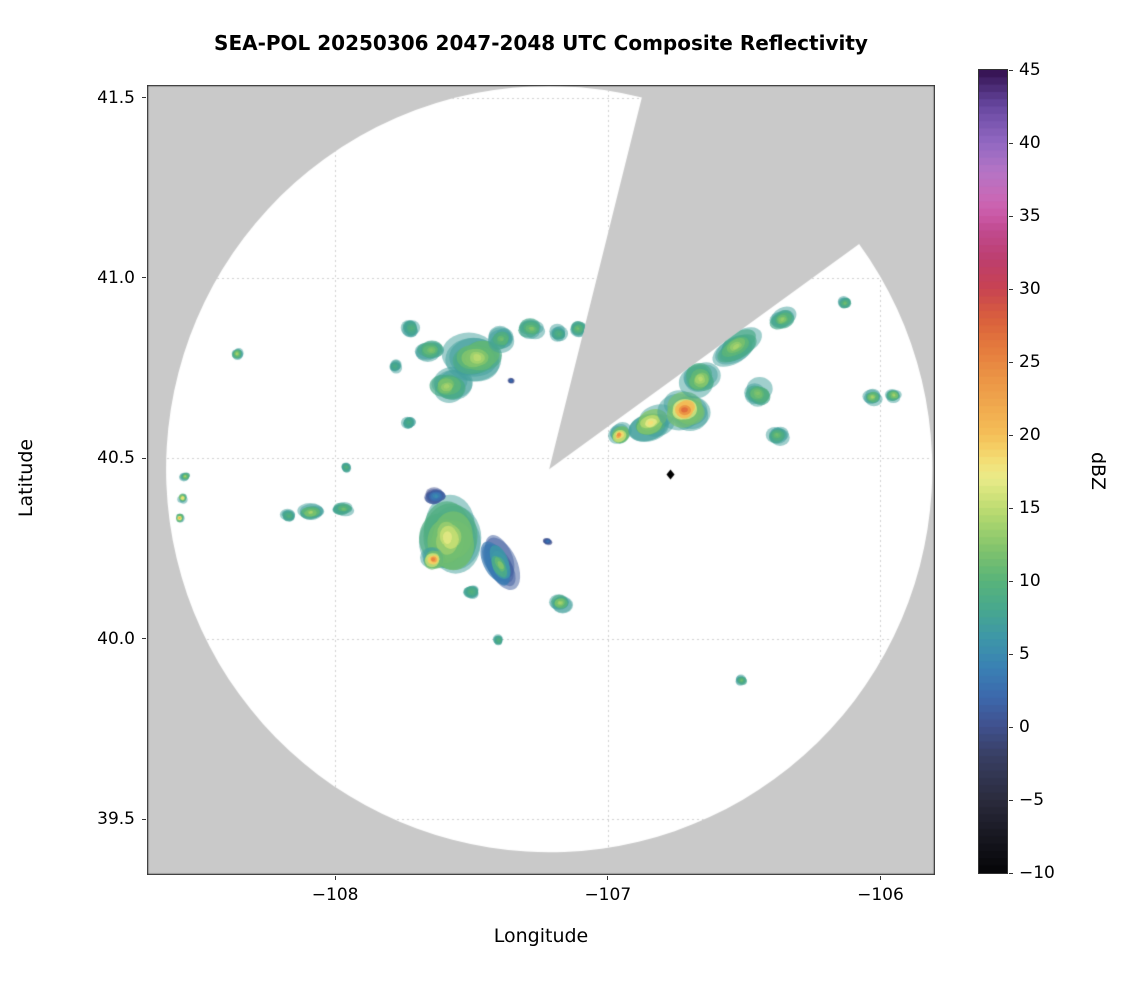 This screenshot has width=1146, height=990. I want to click on x-axis-label: Longitude, so click(541, 936).